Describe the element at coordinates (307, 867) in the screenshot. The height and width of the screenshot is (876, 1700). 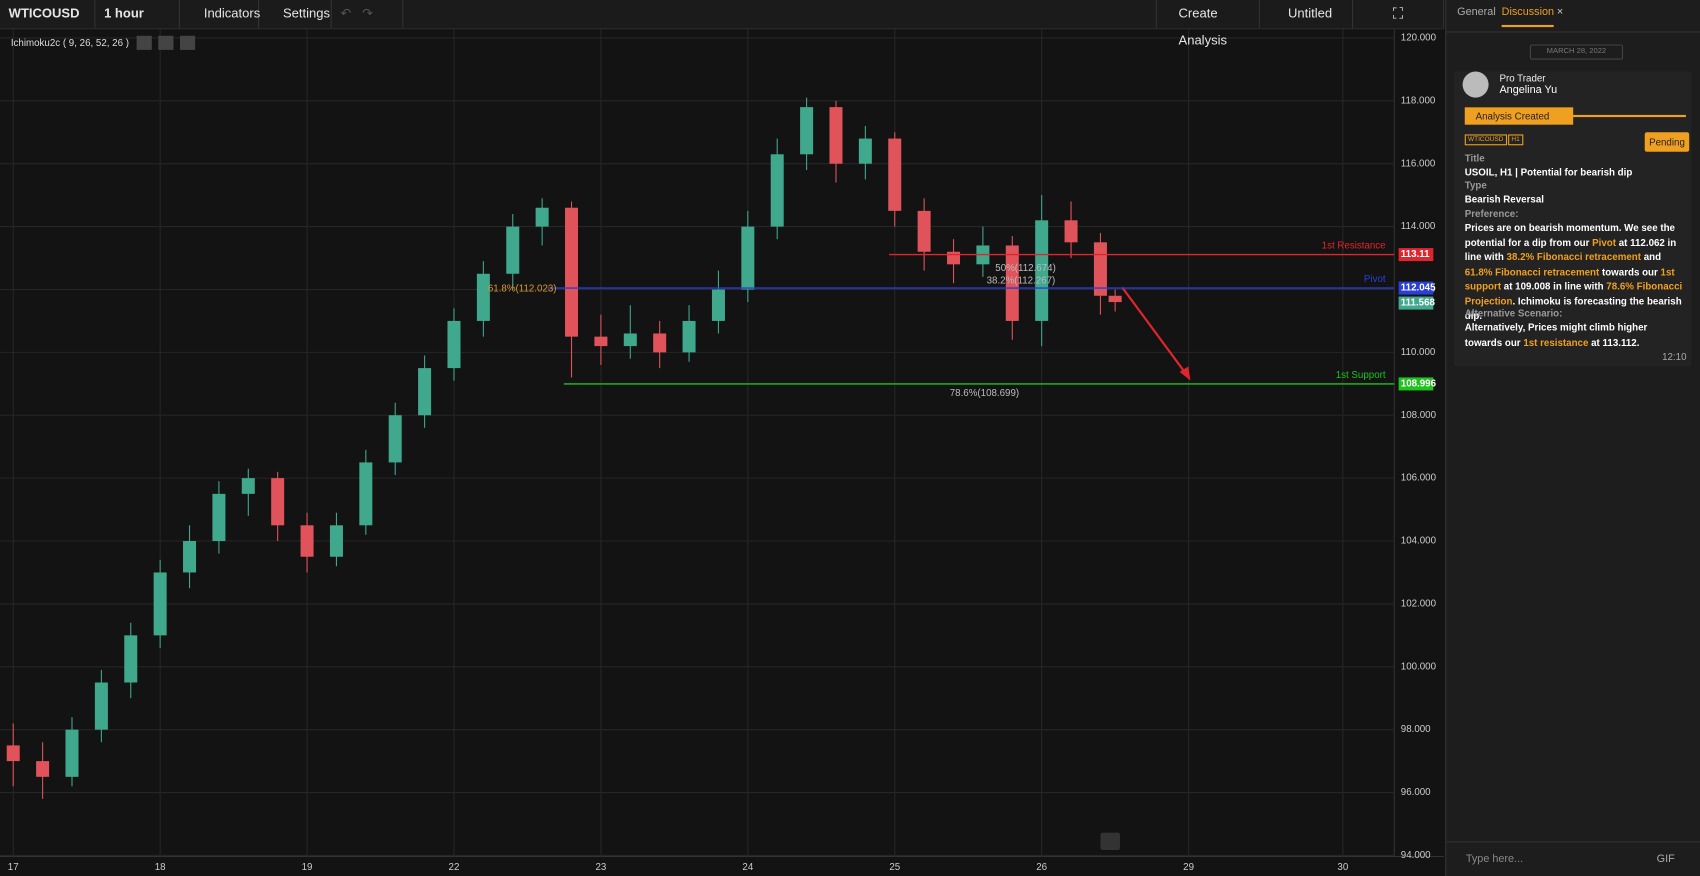
I see `x-tick-label: 19` at that location.